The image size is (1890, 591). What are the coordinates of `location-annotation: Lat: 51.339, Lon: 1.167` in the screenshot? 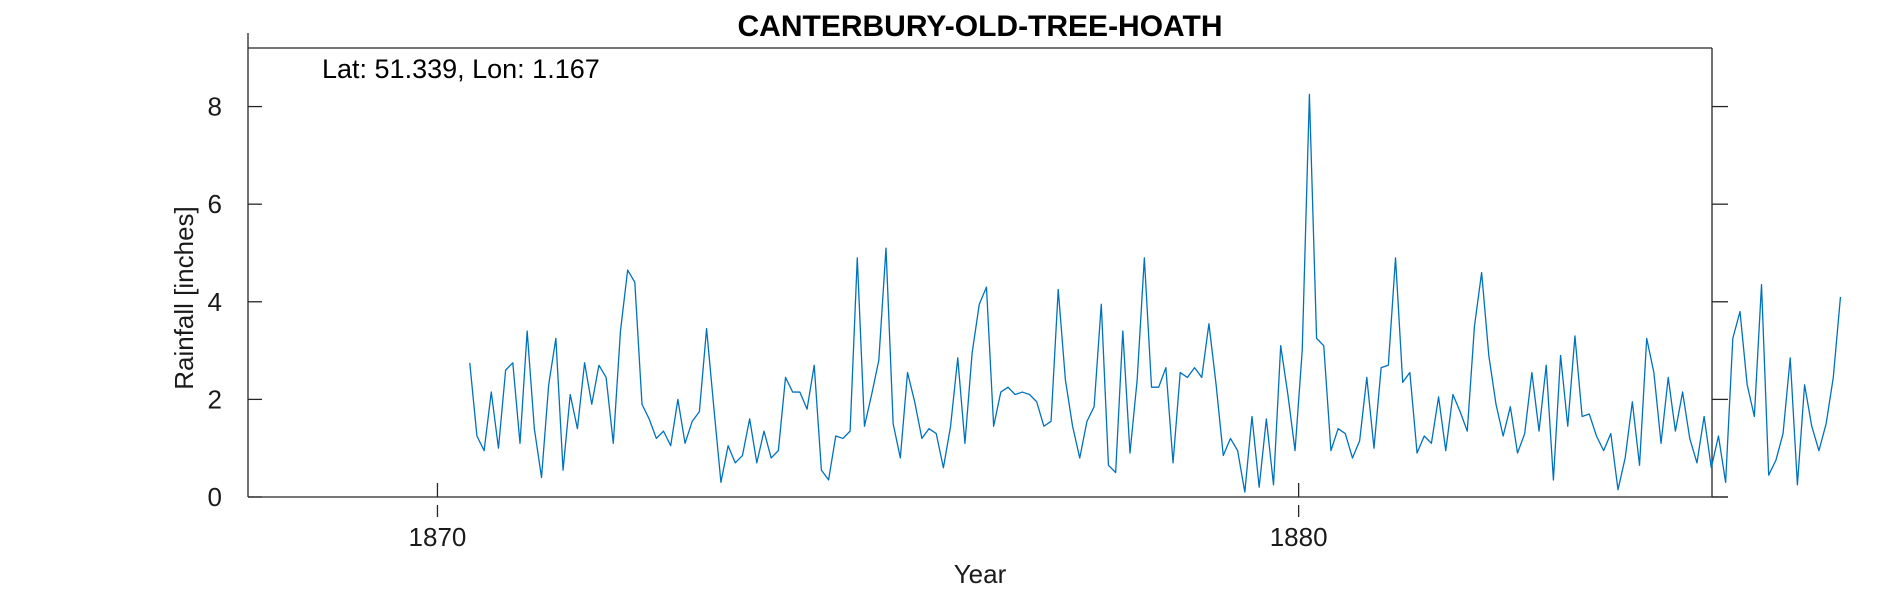 It's located at (461, 69).